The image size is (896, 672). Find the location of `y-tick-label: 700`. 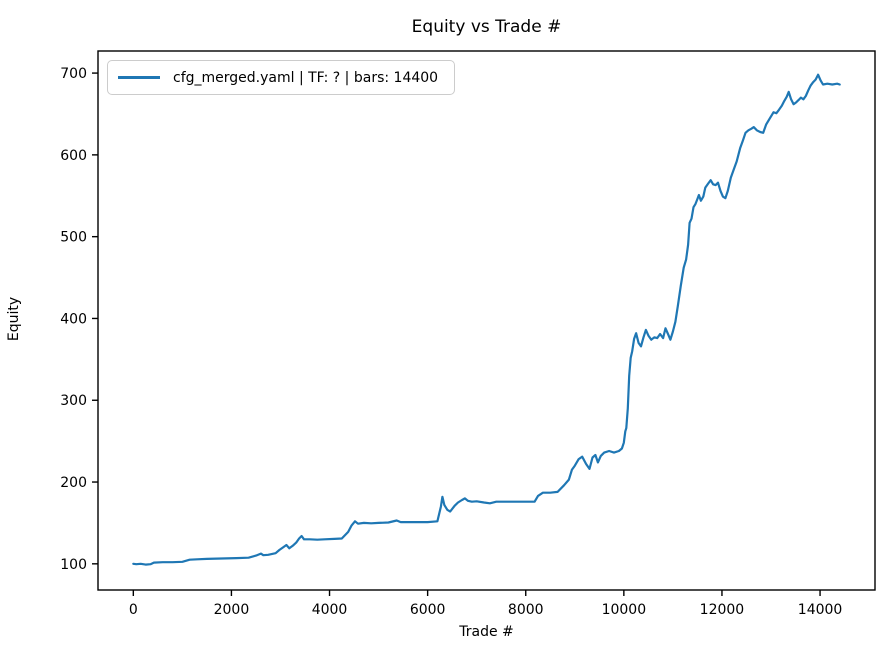

y-tick-label: 700 is located at coordinates (73, 74).